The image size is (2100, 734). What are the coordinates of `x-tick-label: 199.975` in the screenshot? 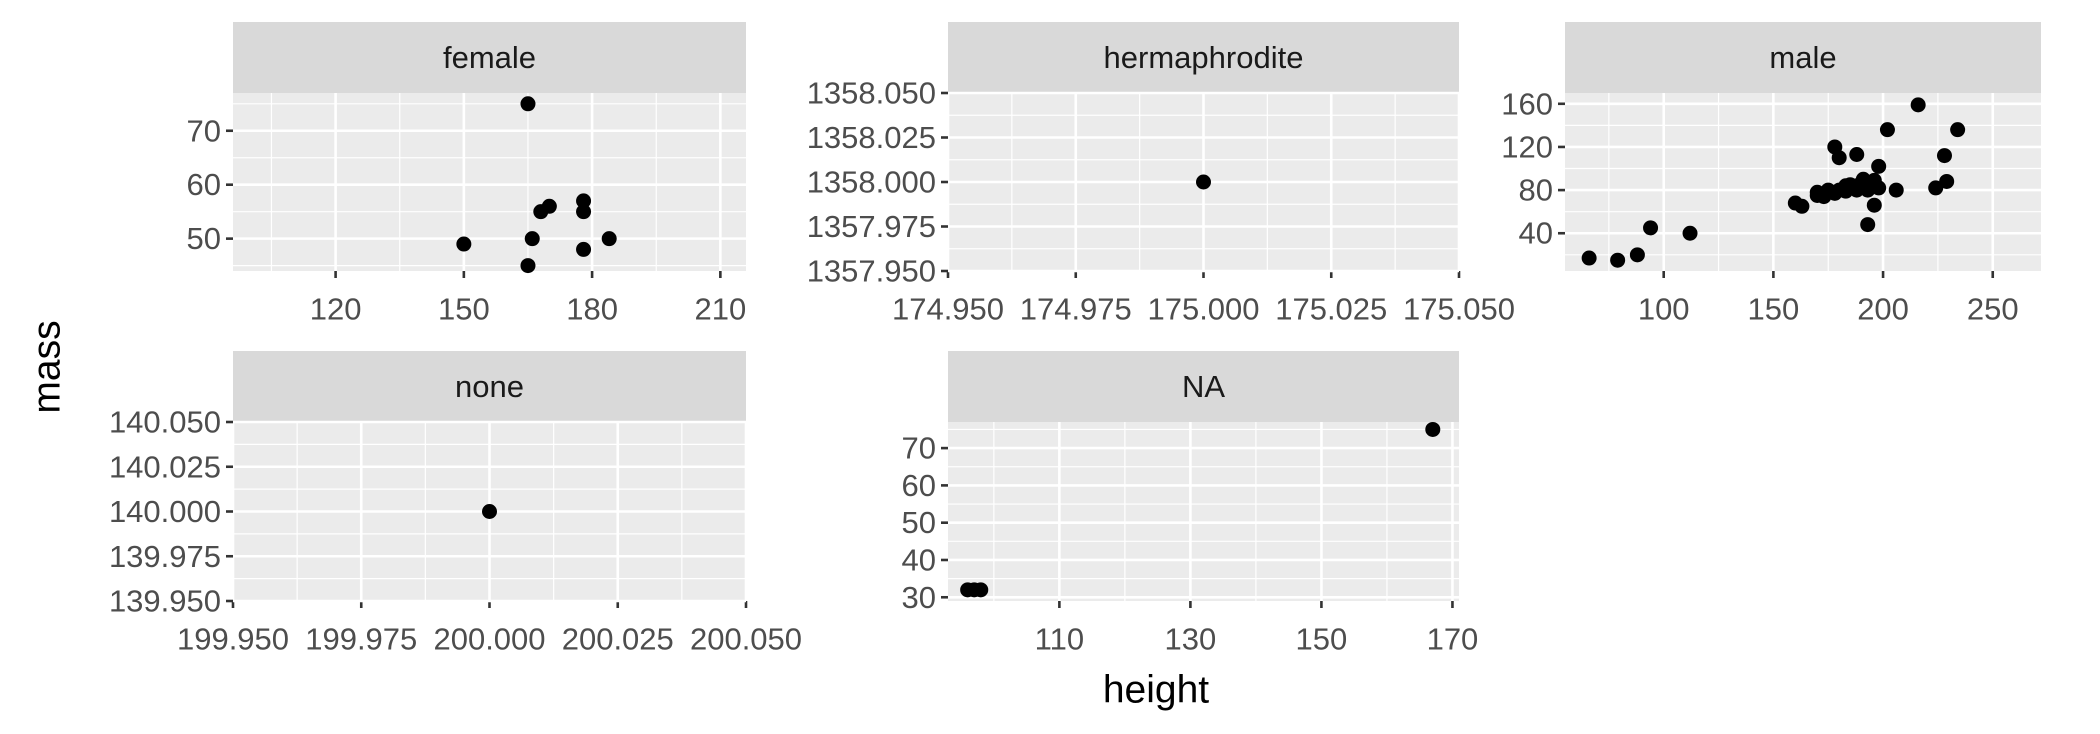 It's located at (361, 639).